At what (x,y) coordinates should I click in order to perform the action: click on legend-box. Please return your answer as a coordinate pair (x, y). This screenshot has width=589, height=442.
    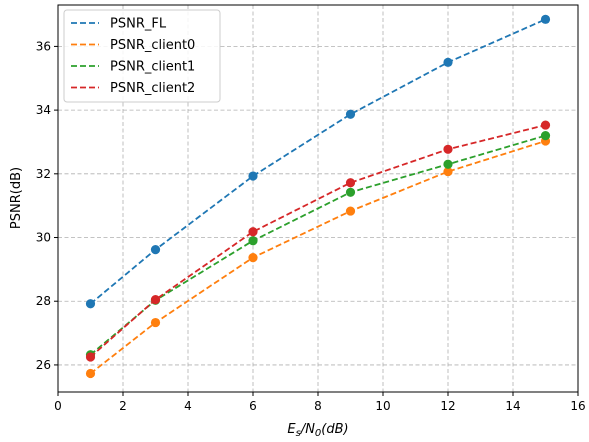
    Looking at the image, I should click on (142, 56).